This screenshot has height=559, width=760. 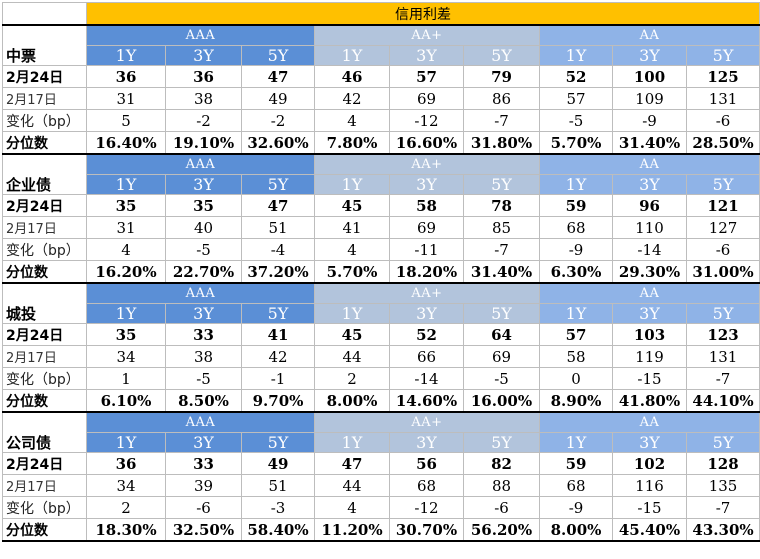 I want to click on value-cell: 109, so click(x=649, y=98).